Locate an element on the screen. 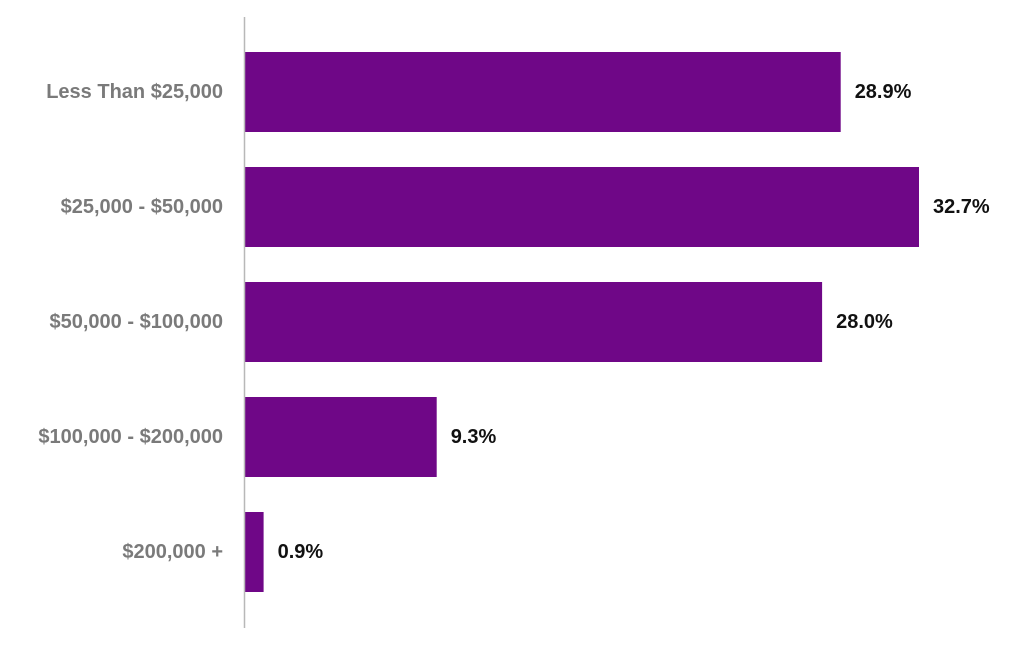 Image resolution: width=1015 pixels, height=651 pixels. category-label-2: $50,000 - $100,000 is located at coordinates (137, 322).